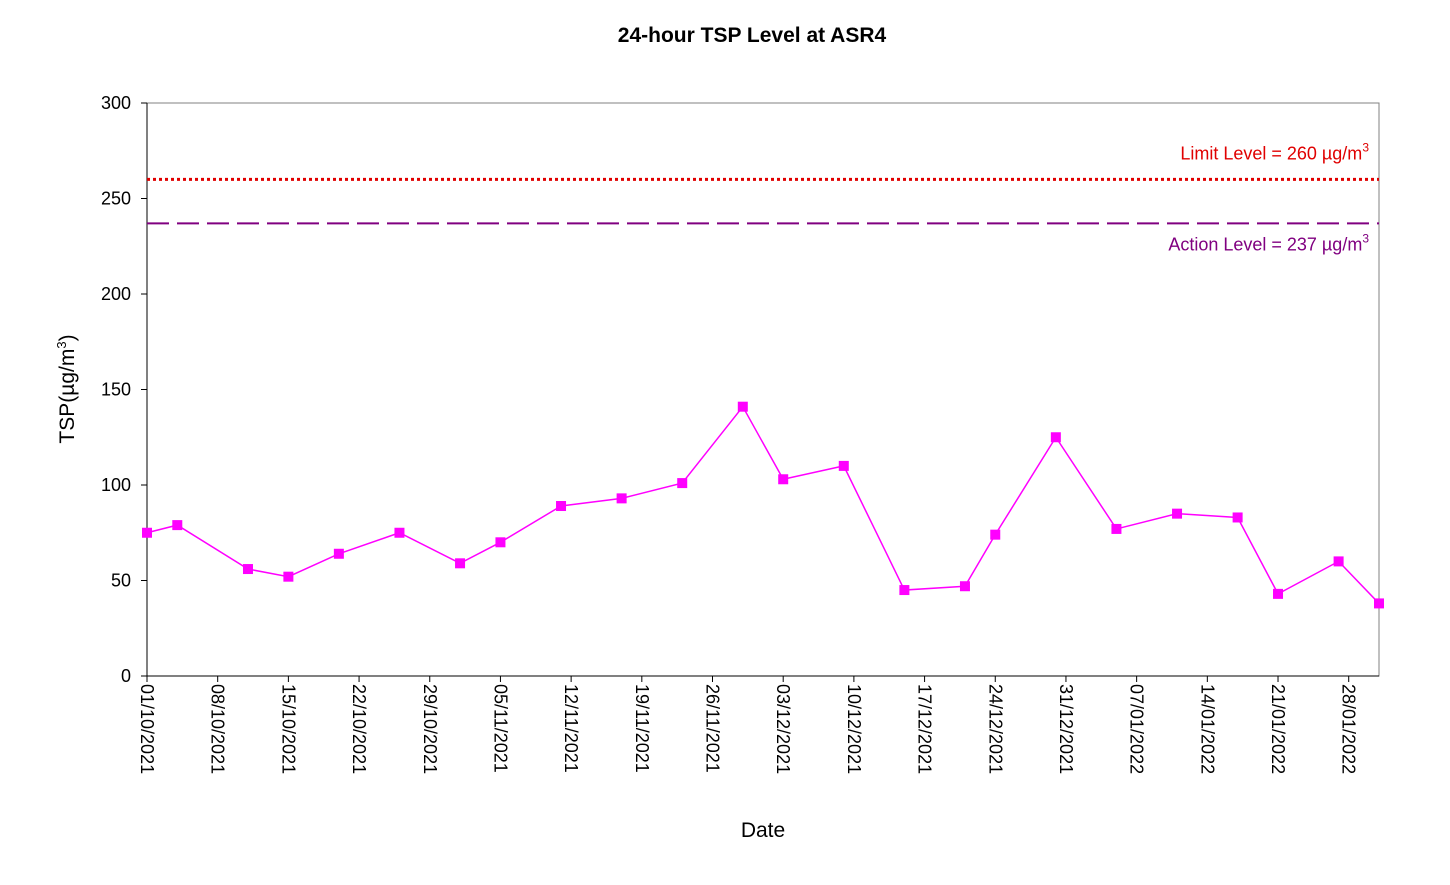 The height and width of the screenshot is (885, 1450). I want to click on y-tick-label: 150, so click(116, 390).